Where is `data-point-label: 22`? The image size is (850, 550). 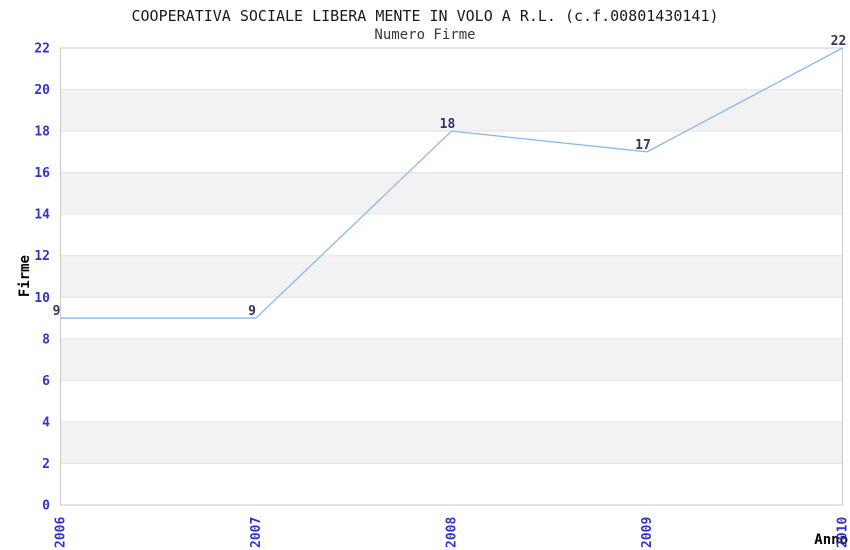 data-point-label: 22 is located at coordinates (839, 41).